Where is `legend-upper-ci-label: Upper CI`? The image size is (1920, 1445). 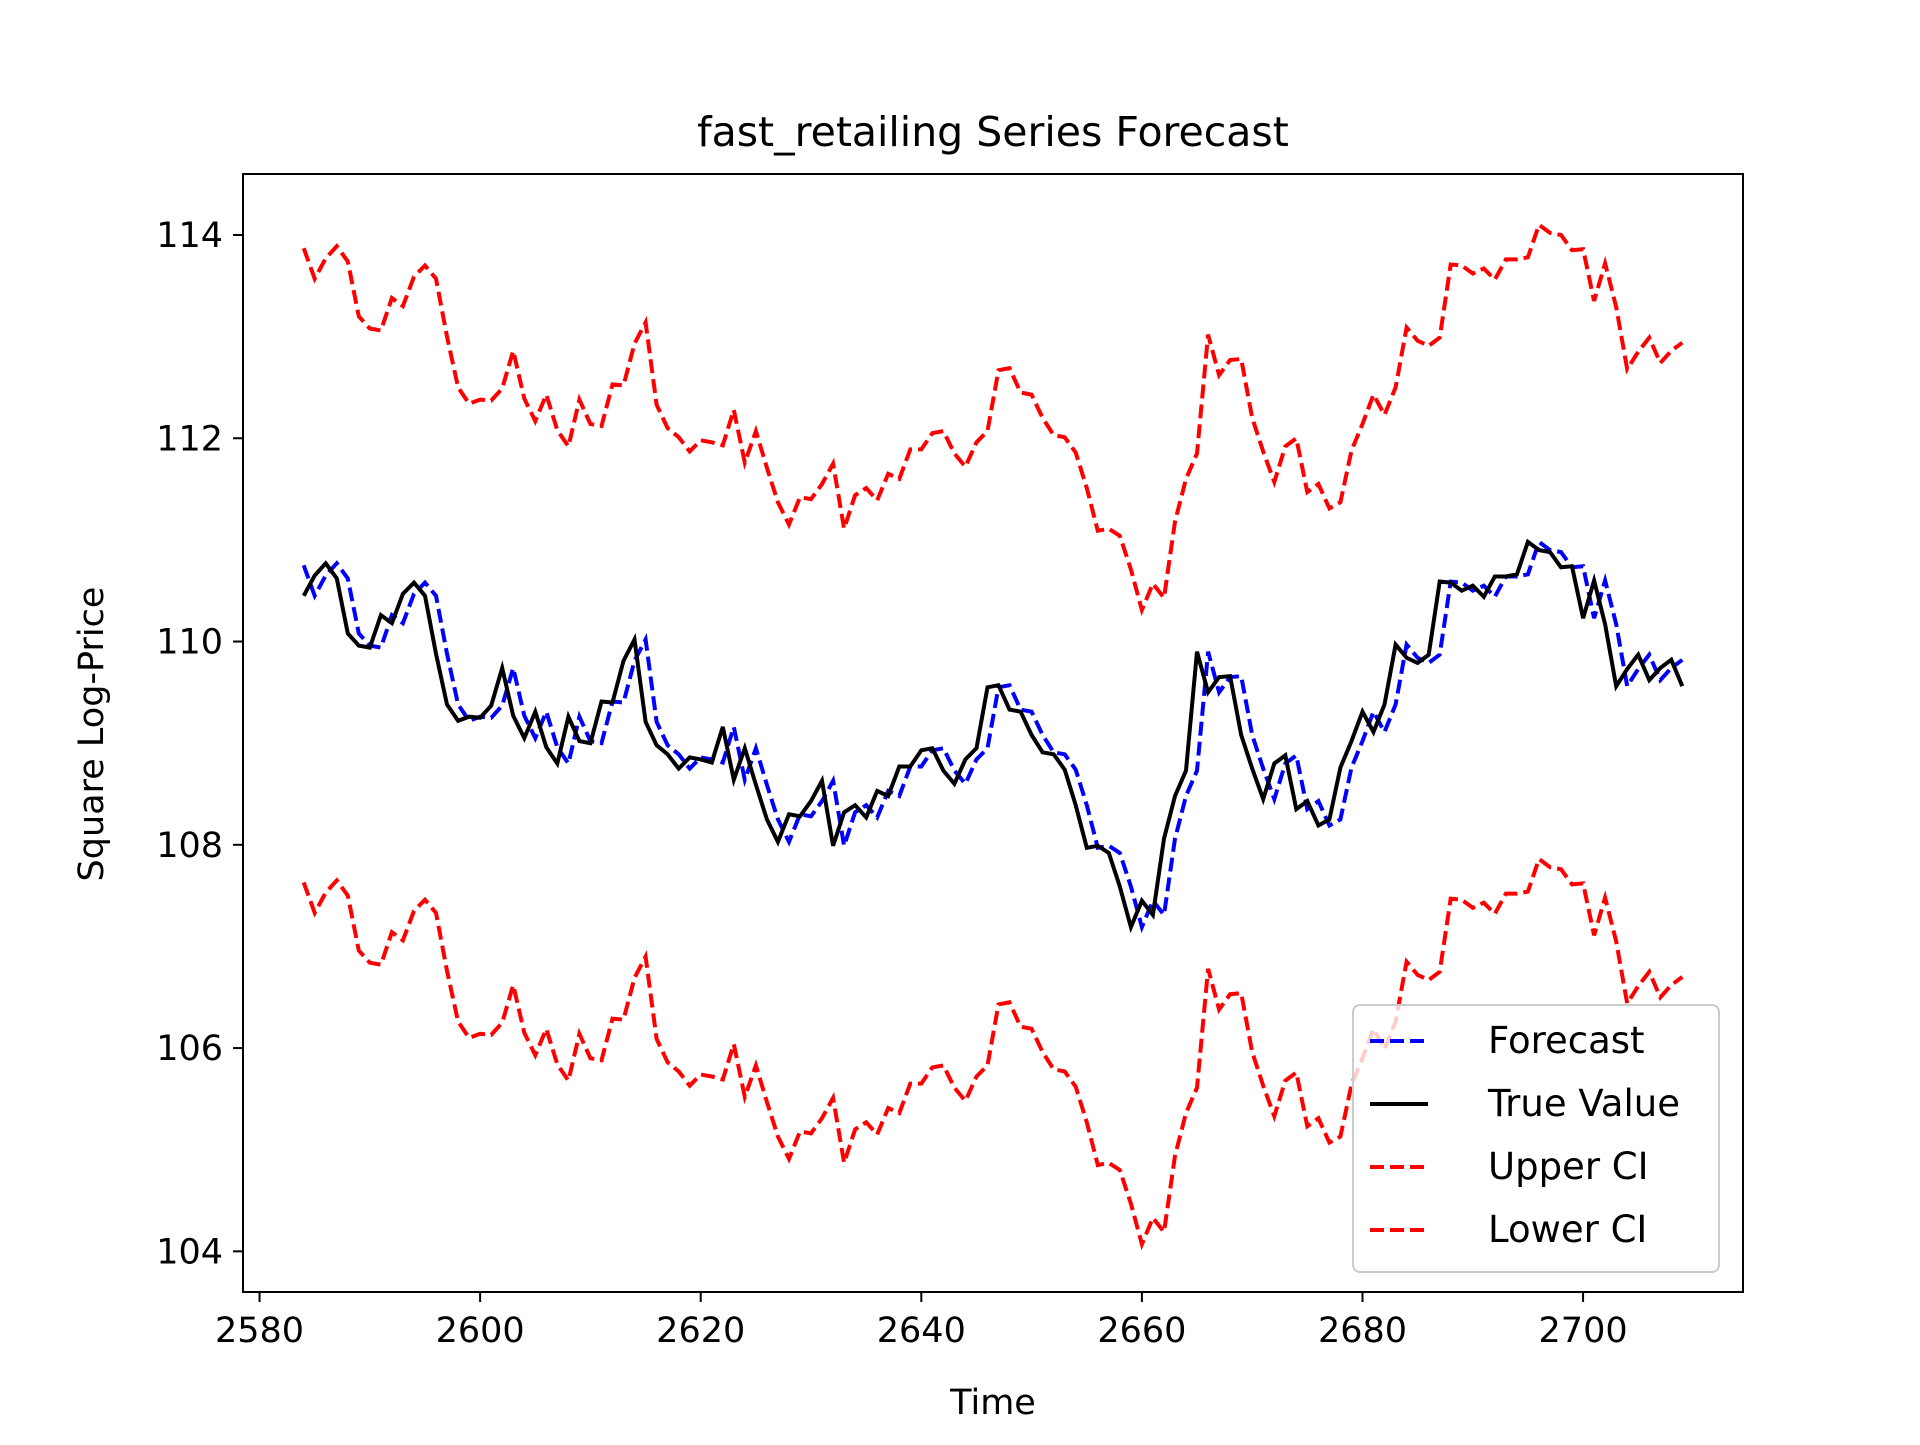
legend-upper-ci-label: Upper CI is located at coordinates (1568, 1166).